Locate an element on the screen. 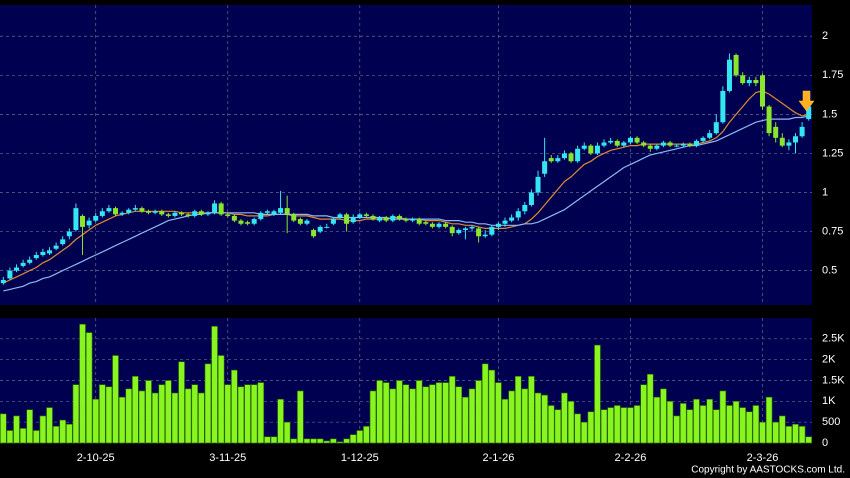 Image resolution: width=850 pixels, height=478 pixels. y-tick-label: 1.5K is located at coordinates (833, 380).